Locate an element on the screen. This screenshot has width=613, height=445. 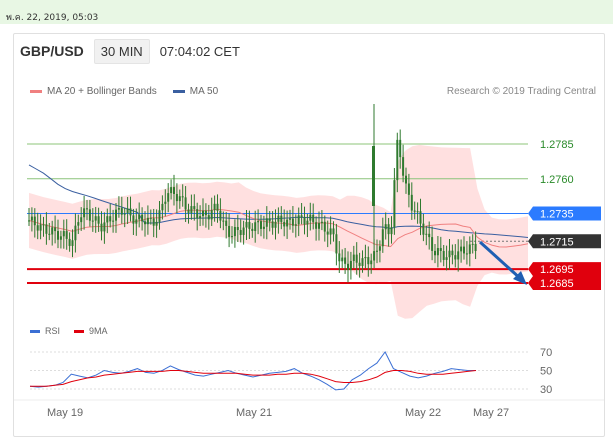
legend-ma20: MA 20 + Bollinger Bands is located at coordinates (93, 91).